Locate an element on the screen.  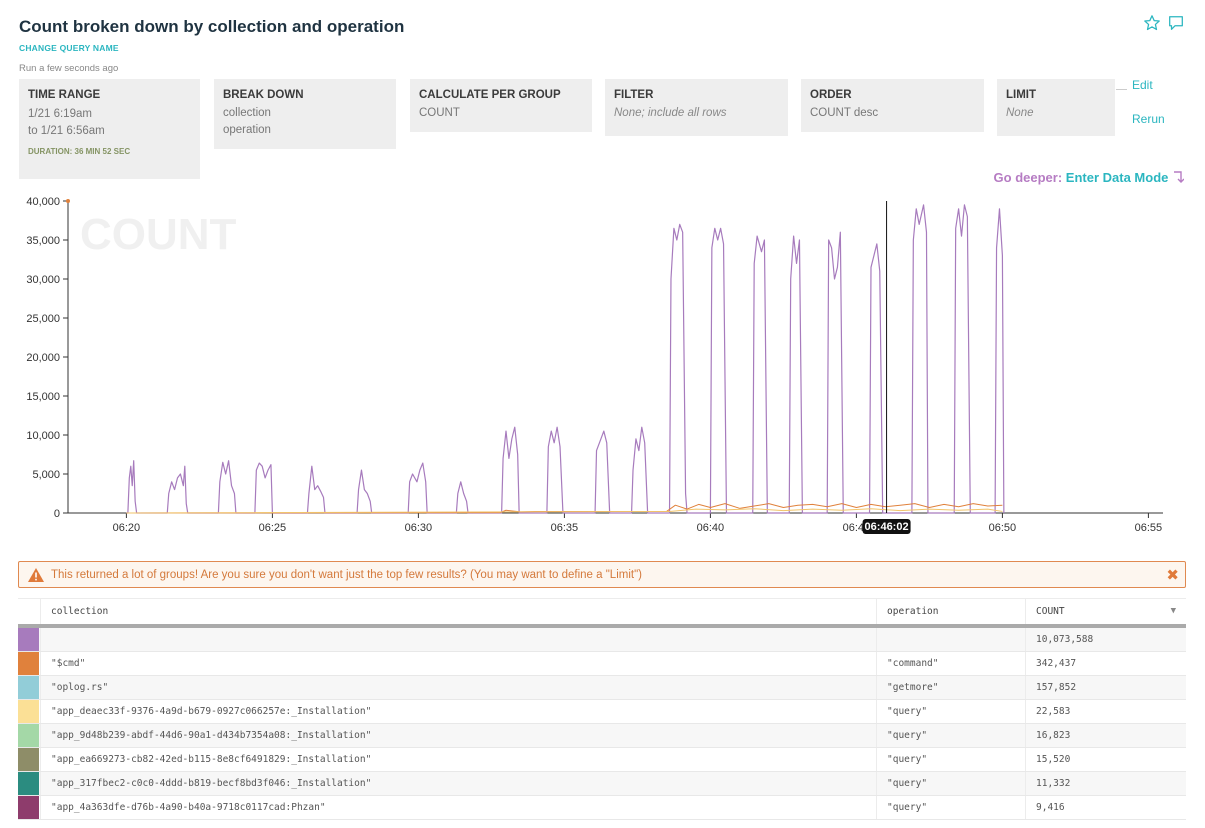
y-tick-label: 10,000 is located at coordinates (43, 436).